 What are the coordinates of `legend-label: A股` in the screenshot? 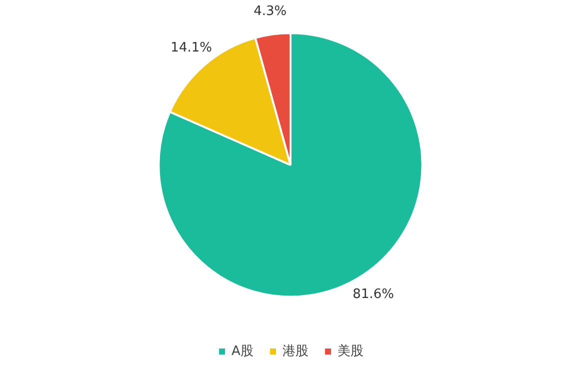 It's located at (243, 351).